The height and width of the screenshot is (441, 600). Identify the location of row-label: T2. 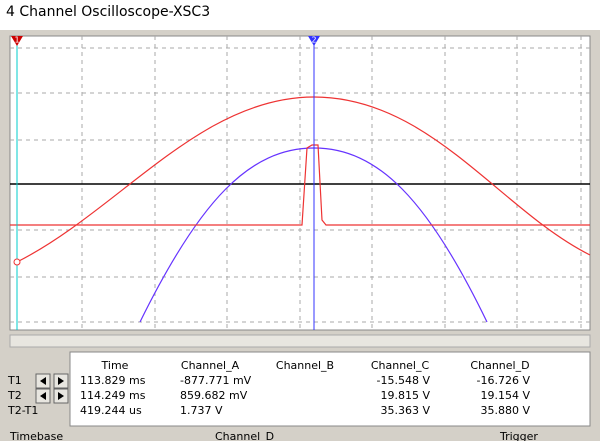
(14, 395).